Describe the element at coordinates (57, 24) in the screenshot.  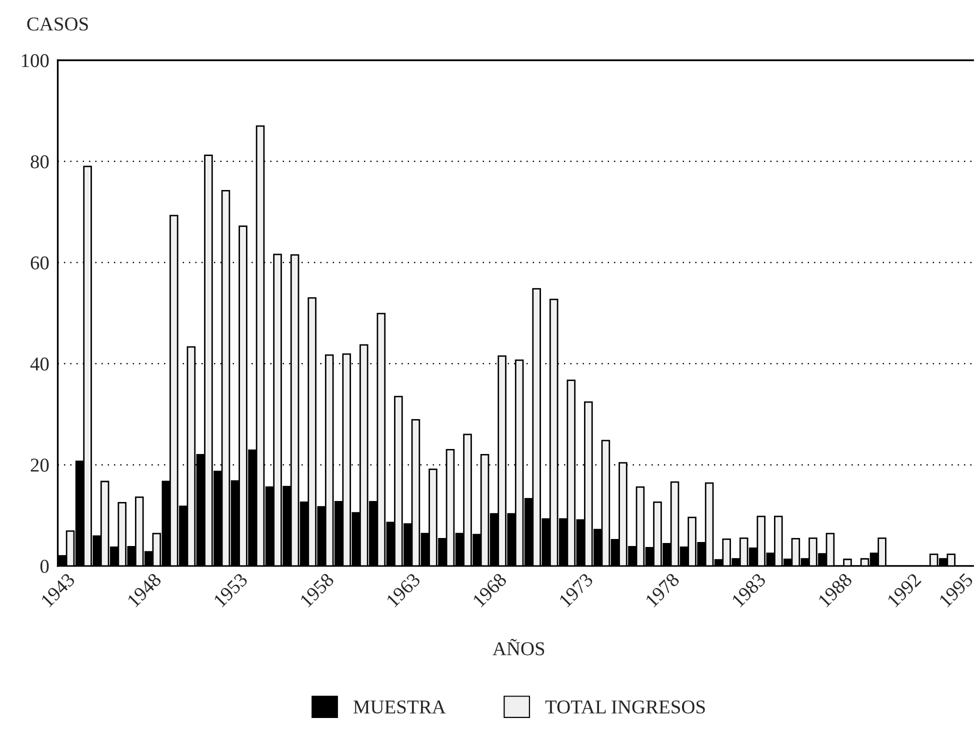
I see `y-axis-title: CASOS` at that location.